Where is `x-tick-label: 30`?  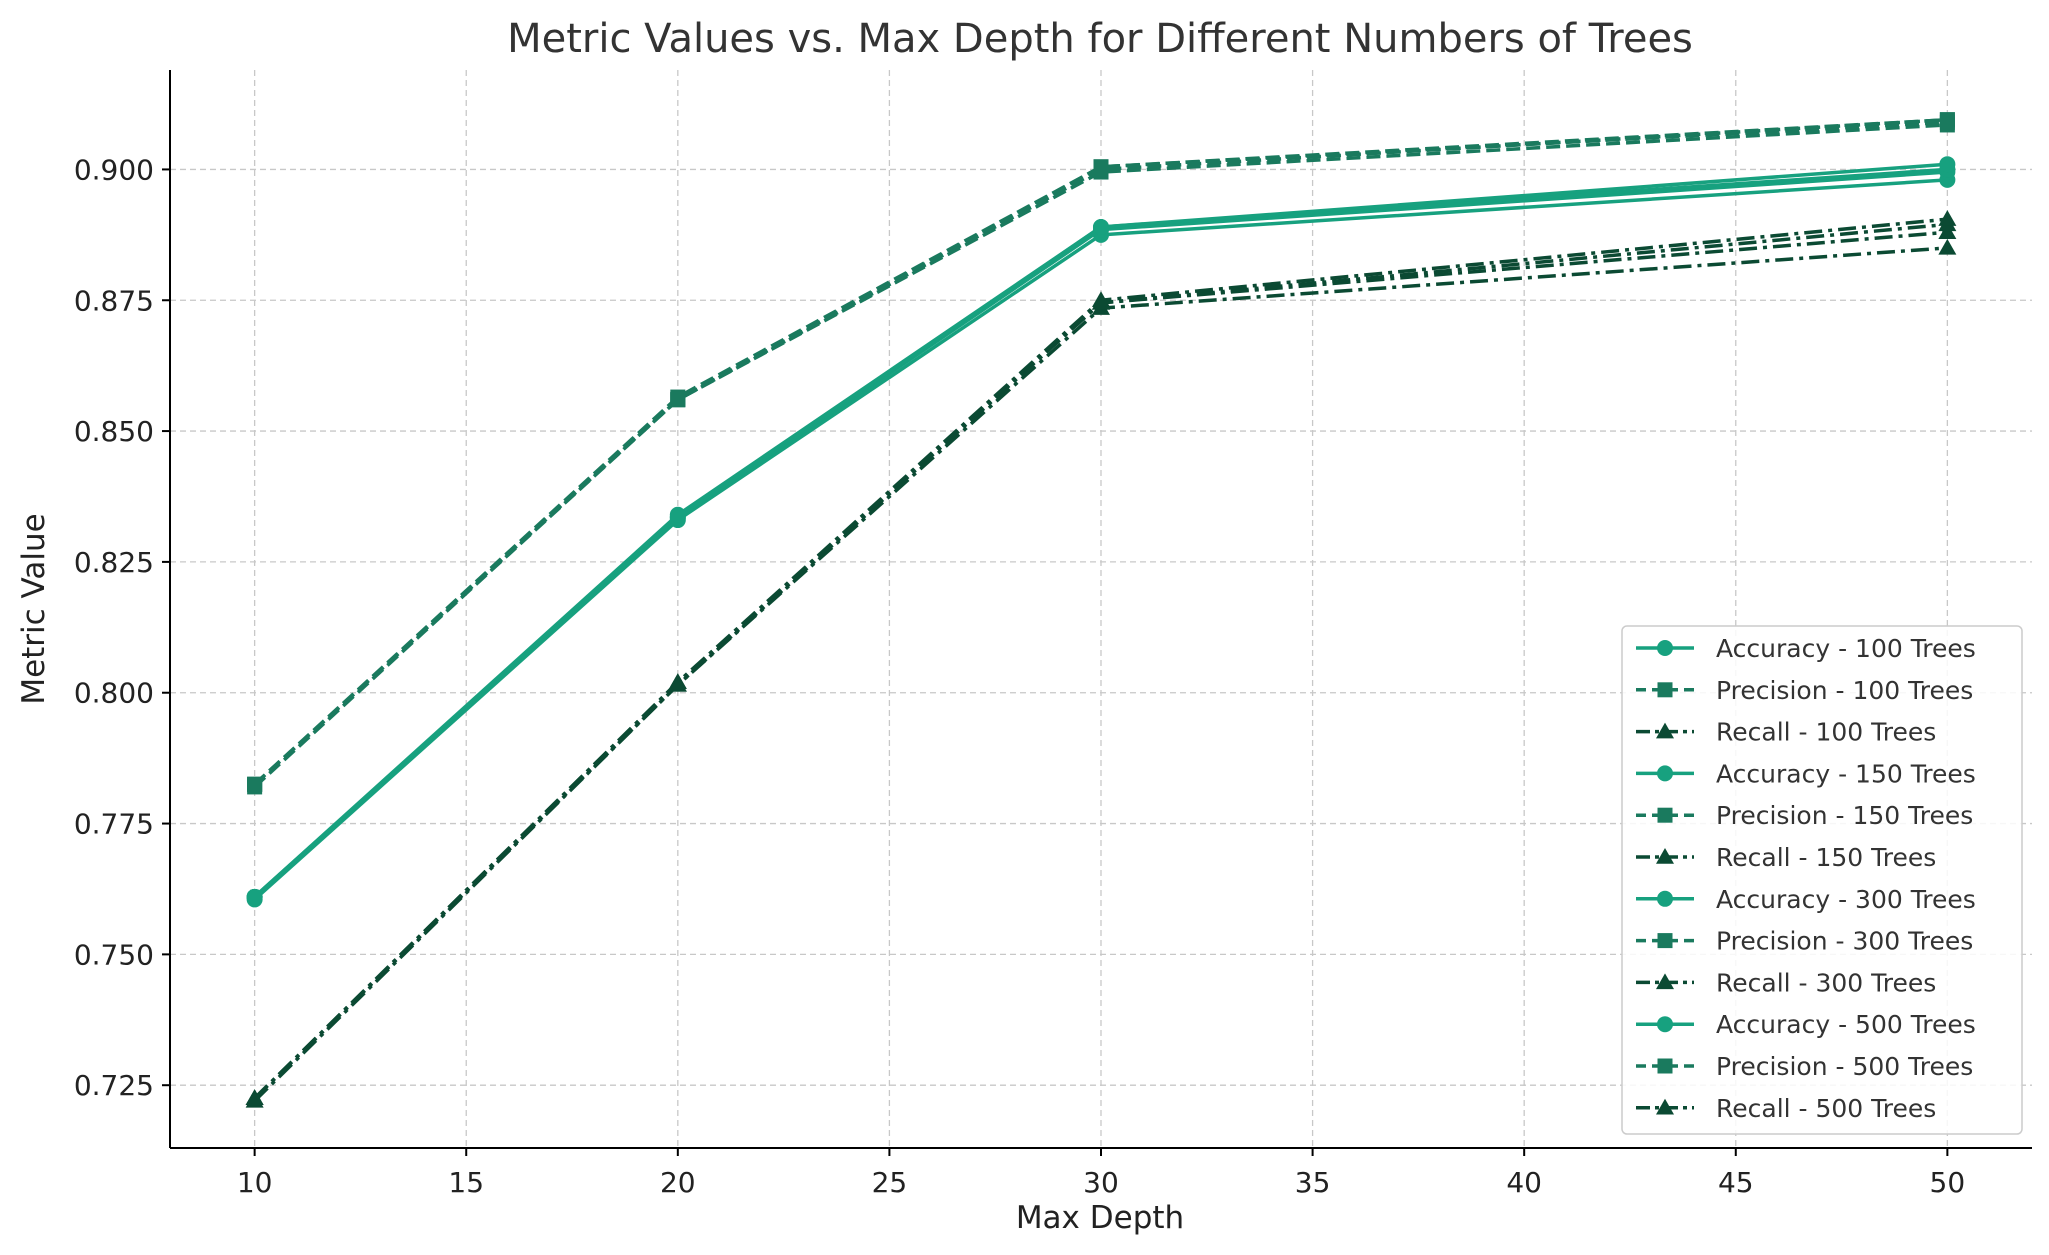
x-tick-label: 30 is located at coordinates (1101, 1182).